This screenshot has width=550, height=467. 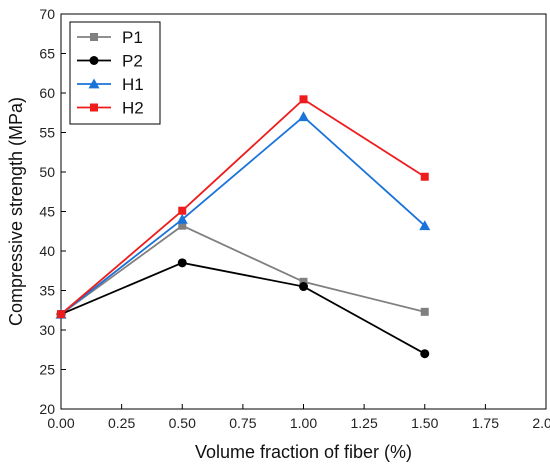 What do you see at coordinates (133, 108) in the screenshot?
I see `legend-label: H2` at bounding box center [133, 108].